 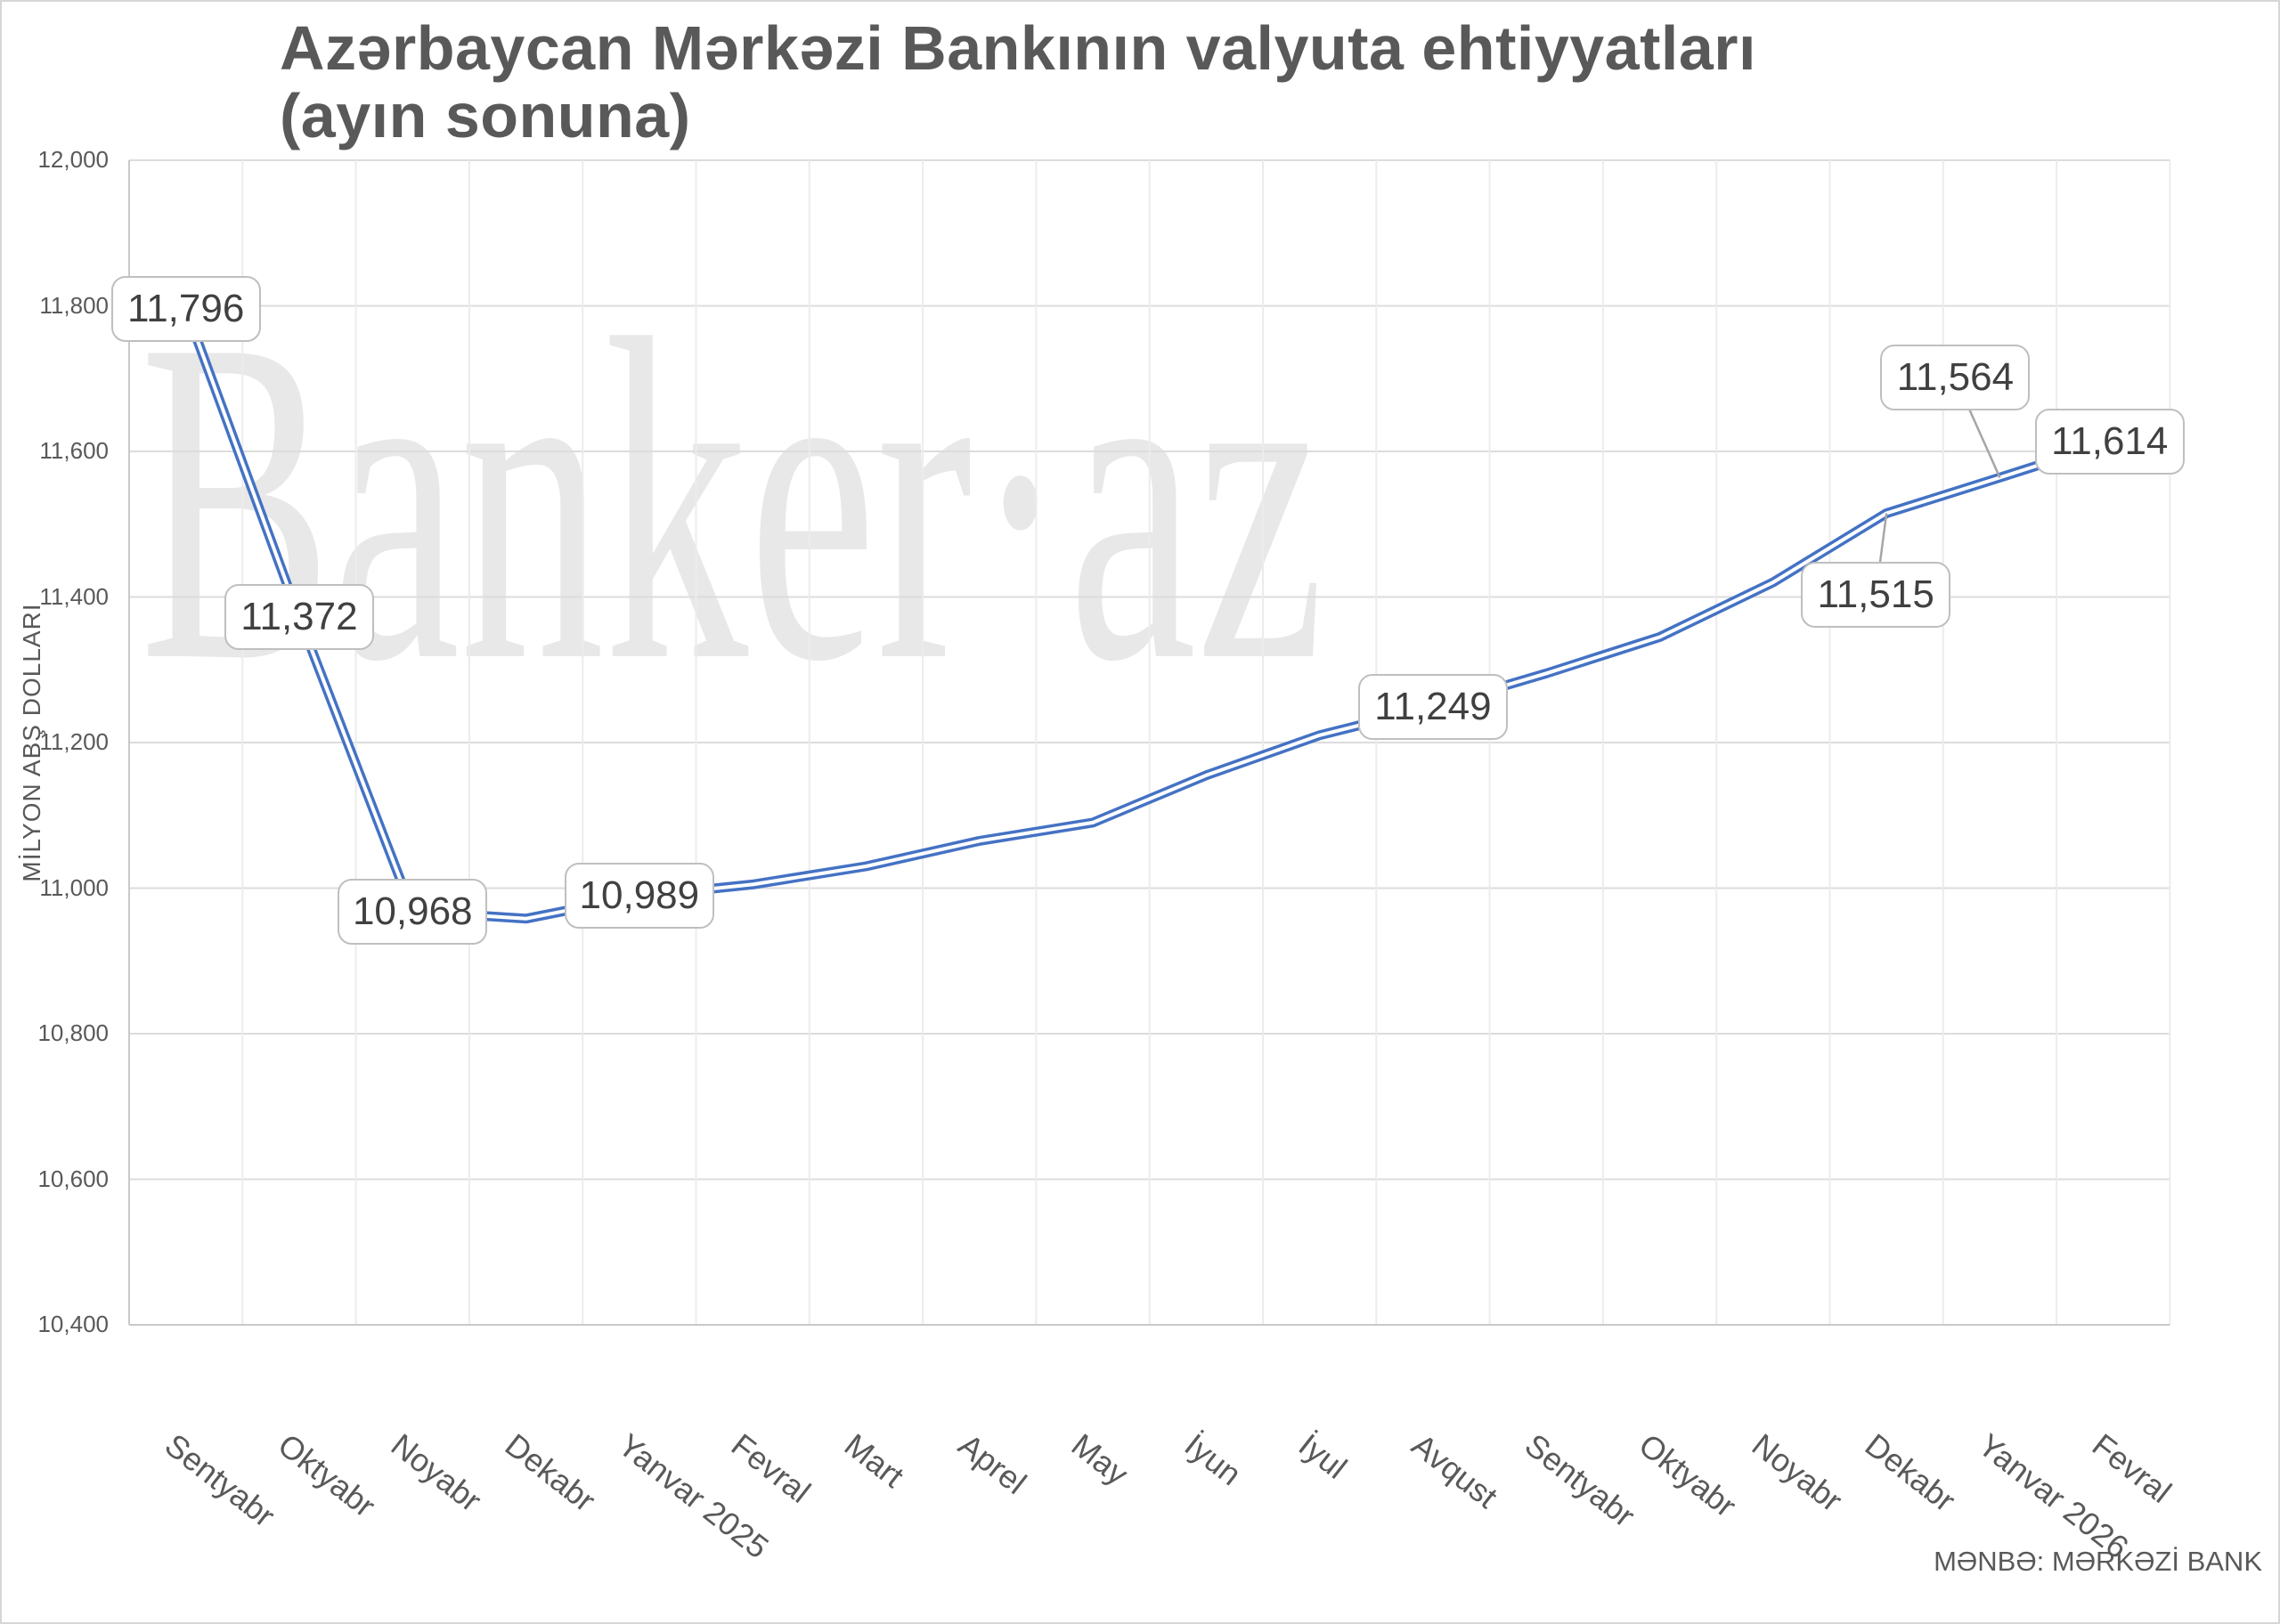 I want to click on data-label-callout: 10,989, so click(x=639, y=896).